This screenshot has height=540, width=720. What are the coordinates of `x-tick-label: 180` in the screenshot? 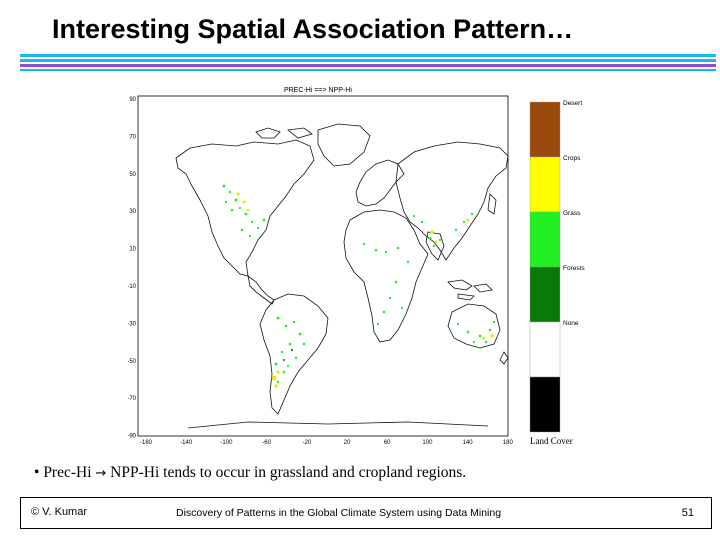 It's located at (508, 443).